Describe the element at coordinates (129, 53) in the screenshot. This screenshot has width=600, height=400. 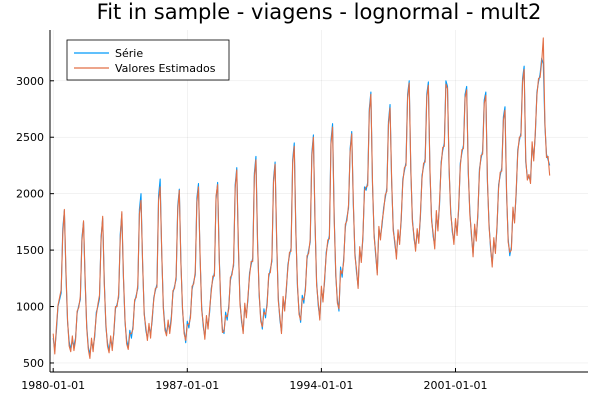
I see `legend-label: Série` at that location.